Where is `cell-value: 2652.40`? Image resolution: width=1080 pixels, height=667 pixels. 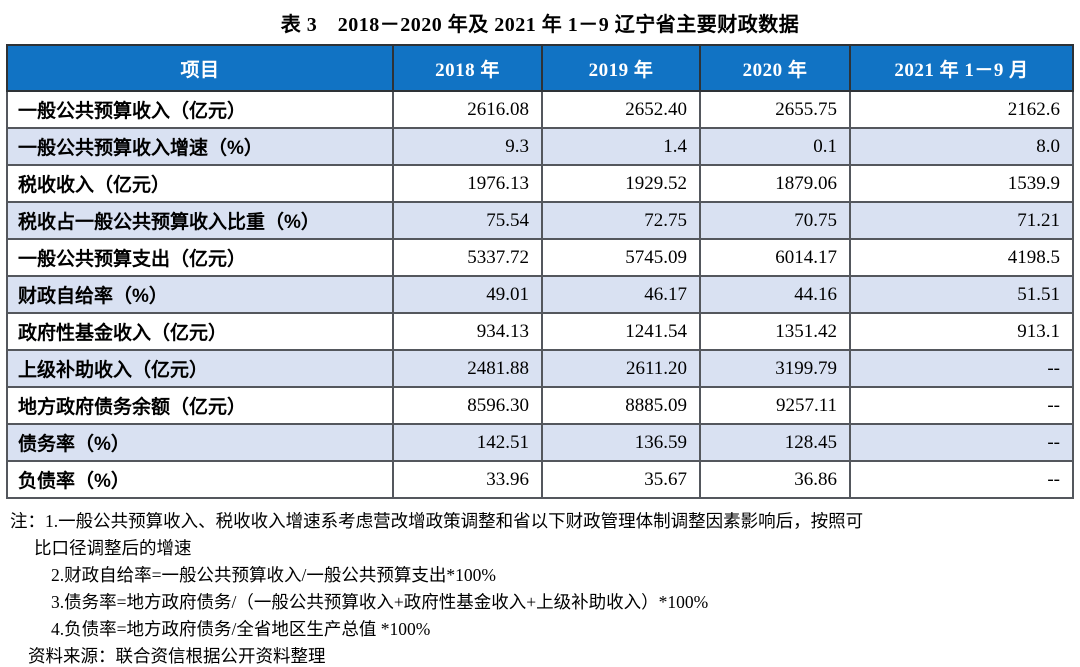 cell-value: 2652.40 is located at coordinates (621, 109).